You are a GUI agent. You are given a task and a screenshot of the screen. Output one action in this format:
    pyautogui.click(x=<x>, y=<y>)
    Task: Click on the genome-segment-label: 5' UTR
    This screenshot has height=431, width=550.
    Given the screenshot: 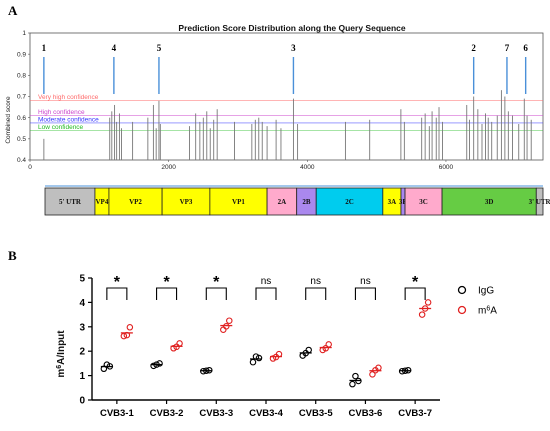 What is the action you would take?
    pyautogui.click(x=70, y=202)
    